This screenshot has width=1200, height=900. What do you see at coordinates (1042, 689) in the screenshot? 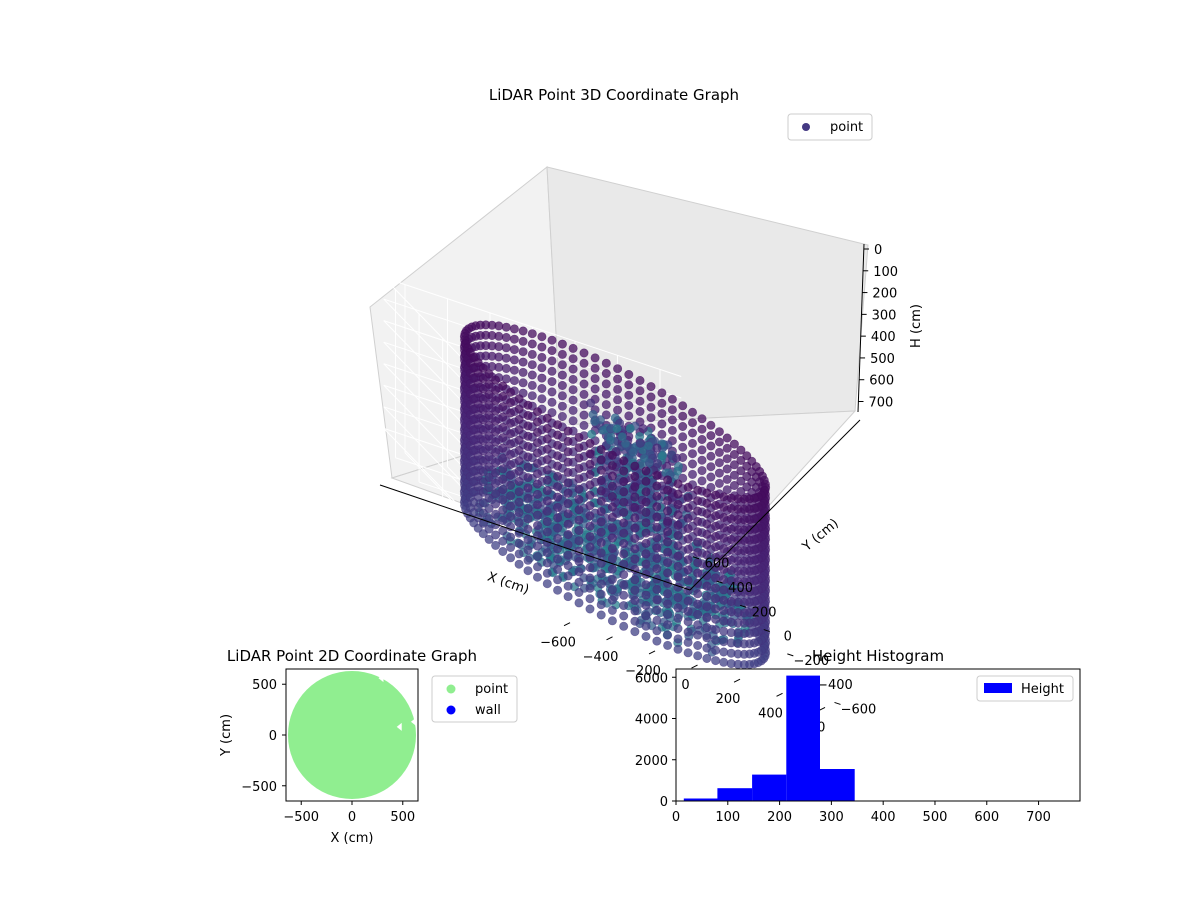
I see `legend-hist-label: Height` at bounding box center [1042, 689].